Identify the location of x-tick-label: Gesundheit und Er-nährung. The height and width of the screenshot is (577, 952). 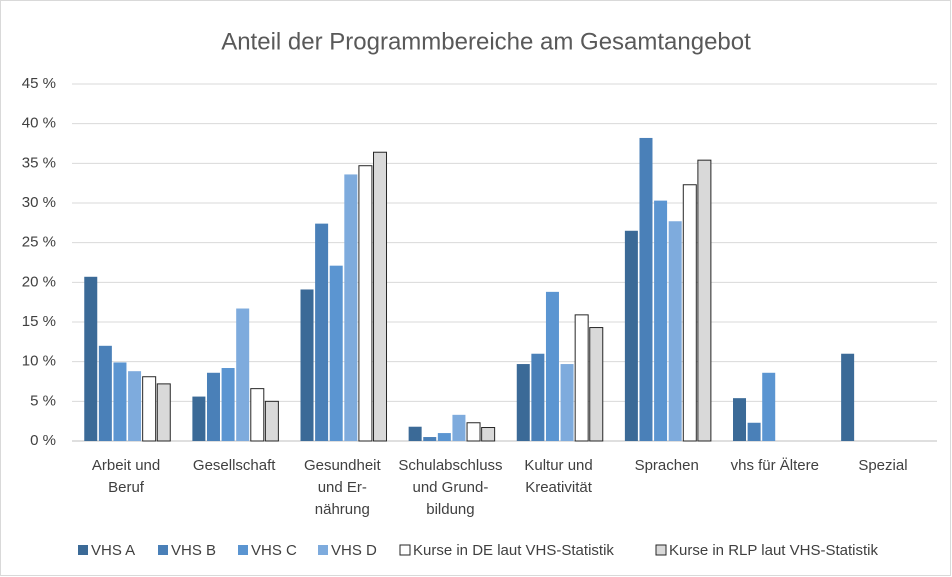
(343, 487).